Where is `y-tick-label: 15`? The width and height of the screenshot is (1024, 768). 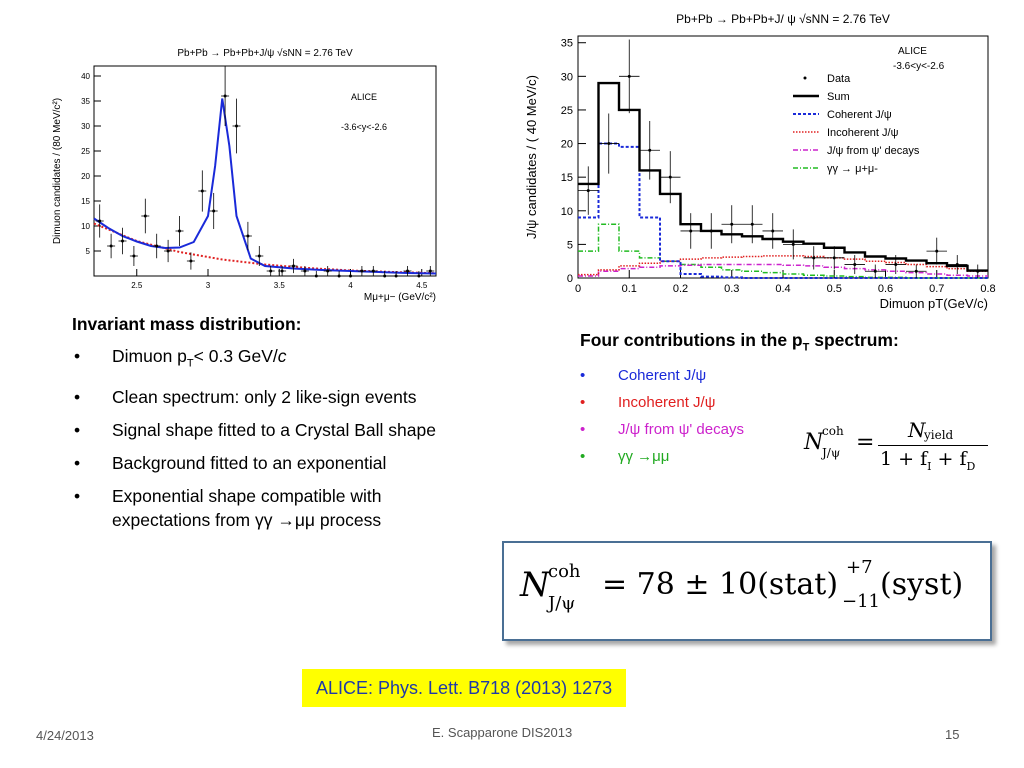
y-tick-label: 15 is located at coordinates (85, 201).